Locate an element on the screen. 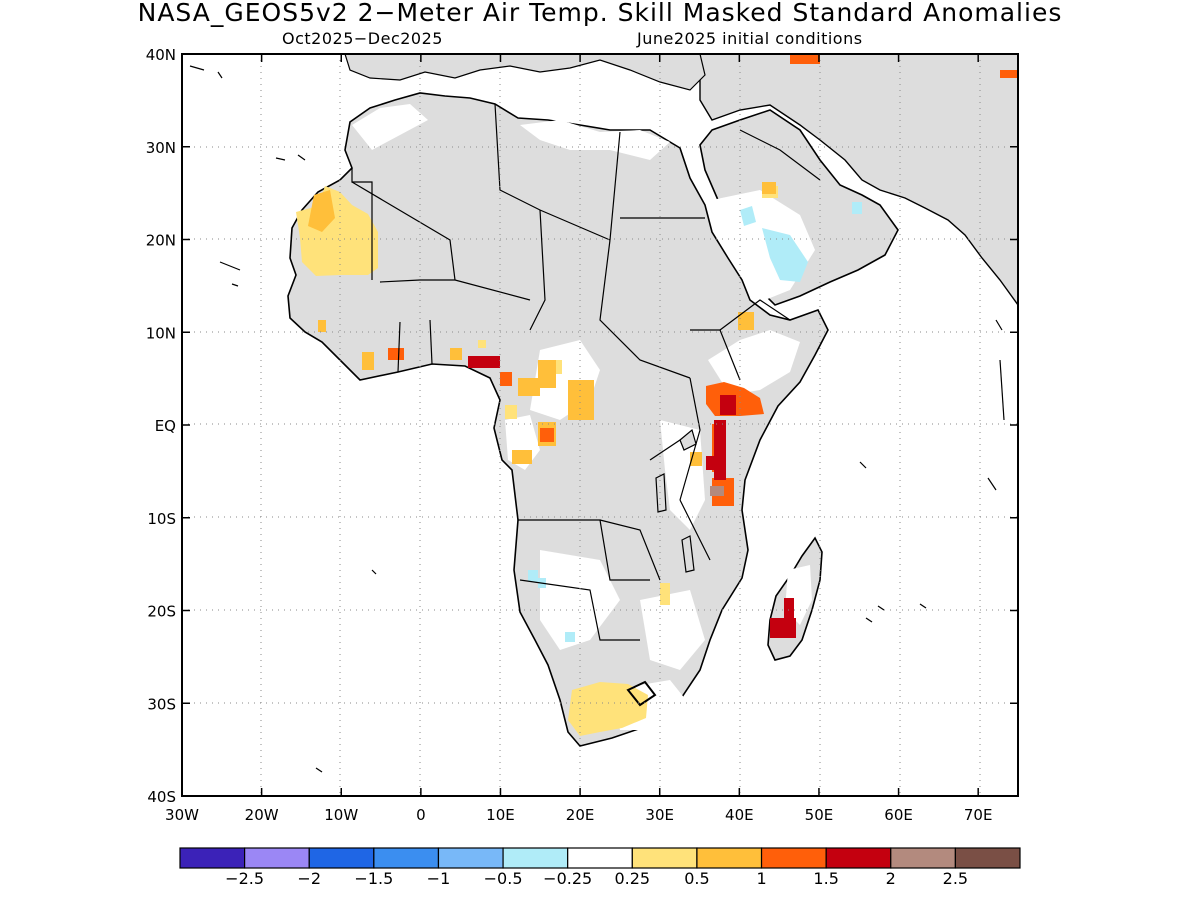 Image resolution: width=1200 pixels, height=900 pixels. colorbar-label: −2.5 is located at coordinates (244, 878).